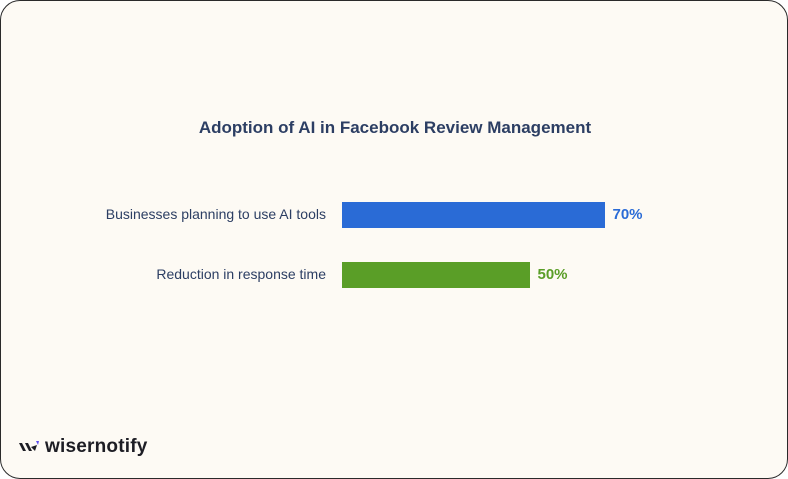  I want to click on brand-name: wisernotify, so click(96, 446).